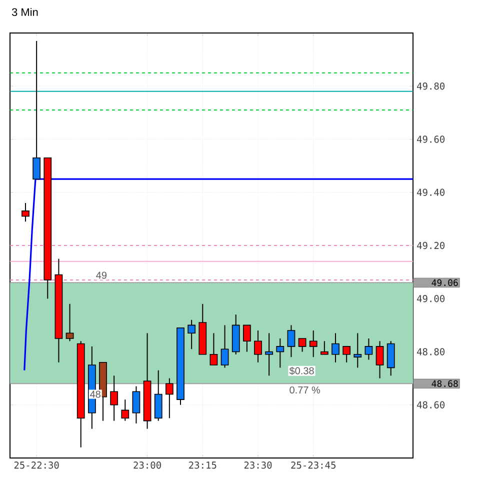 Image resolution: width=479 pixels, height=486 pixels. I want to click on ref-line-label: 48.68, so click(445, 384).